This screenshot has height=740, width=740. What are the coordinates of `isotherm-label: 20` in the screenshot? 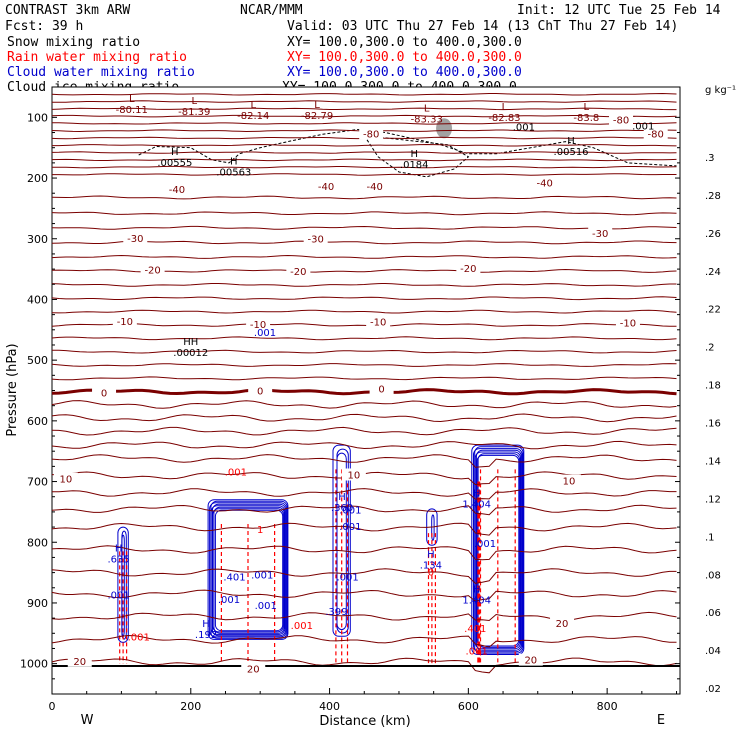 It's located at (79, 662).